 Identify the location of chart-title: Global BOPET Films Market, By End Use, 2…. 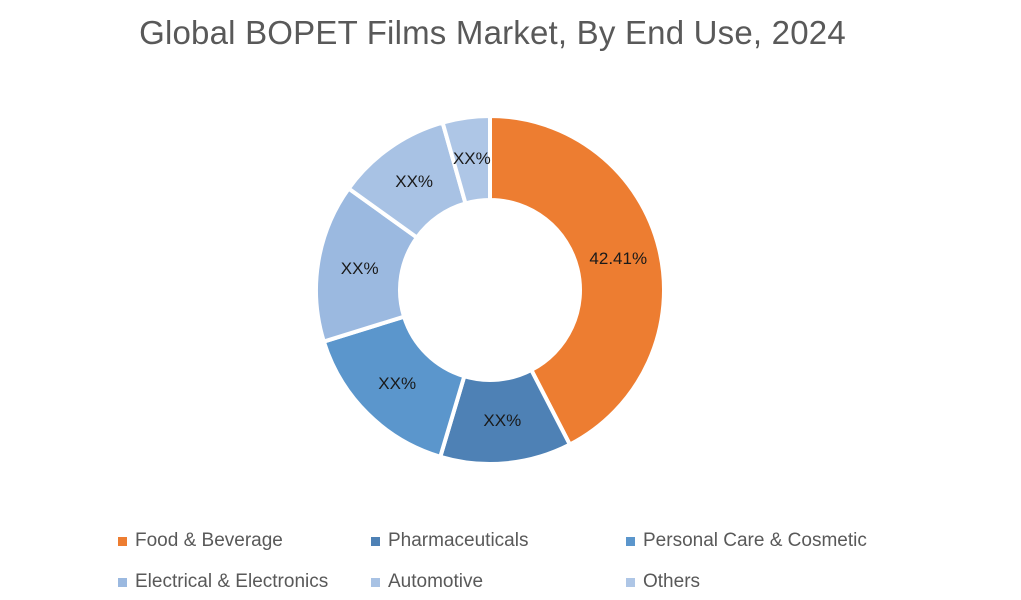
(492, 32).